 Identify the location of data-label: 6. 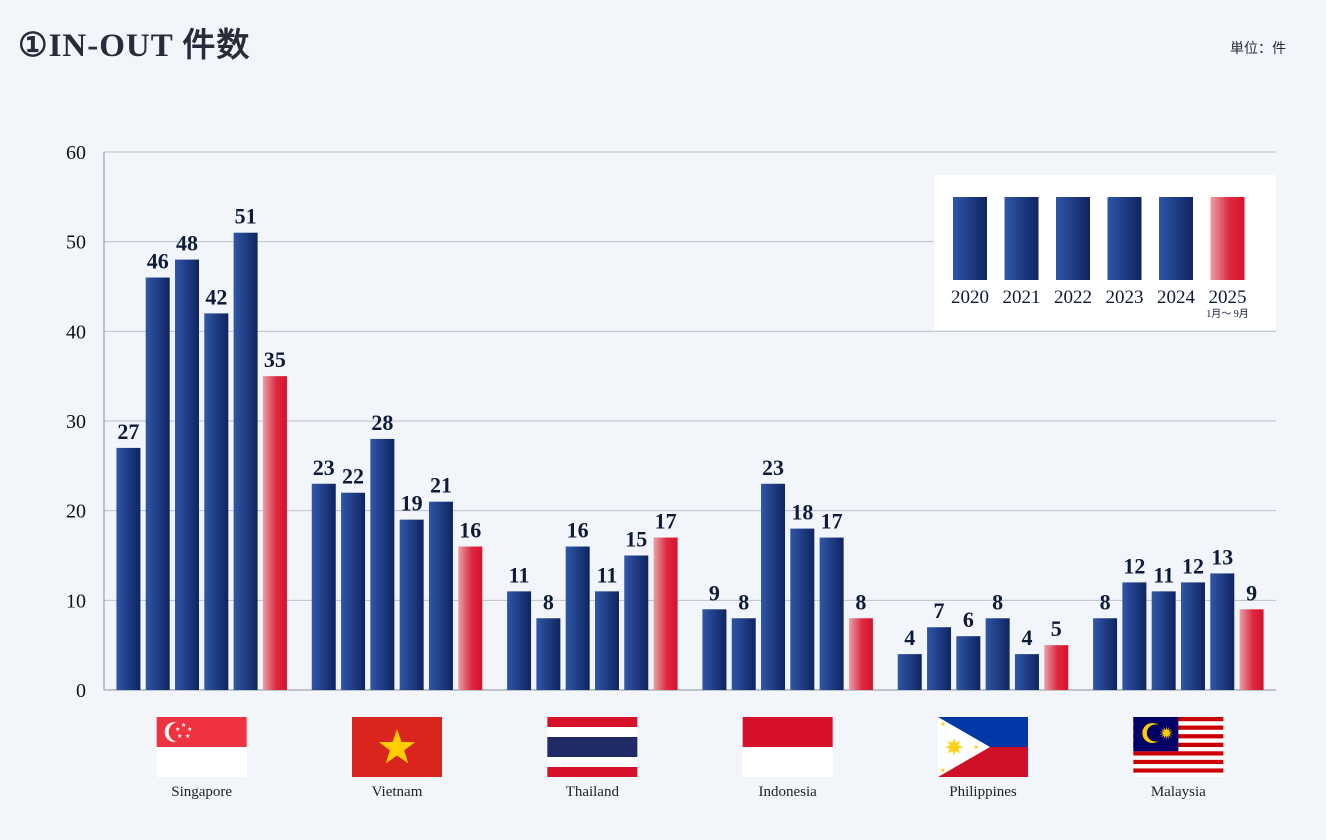
(968, 619).